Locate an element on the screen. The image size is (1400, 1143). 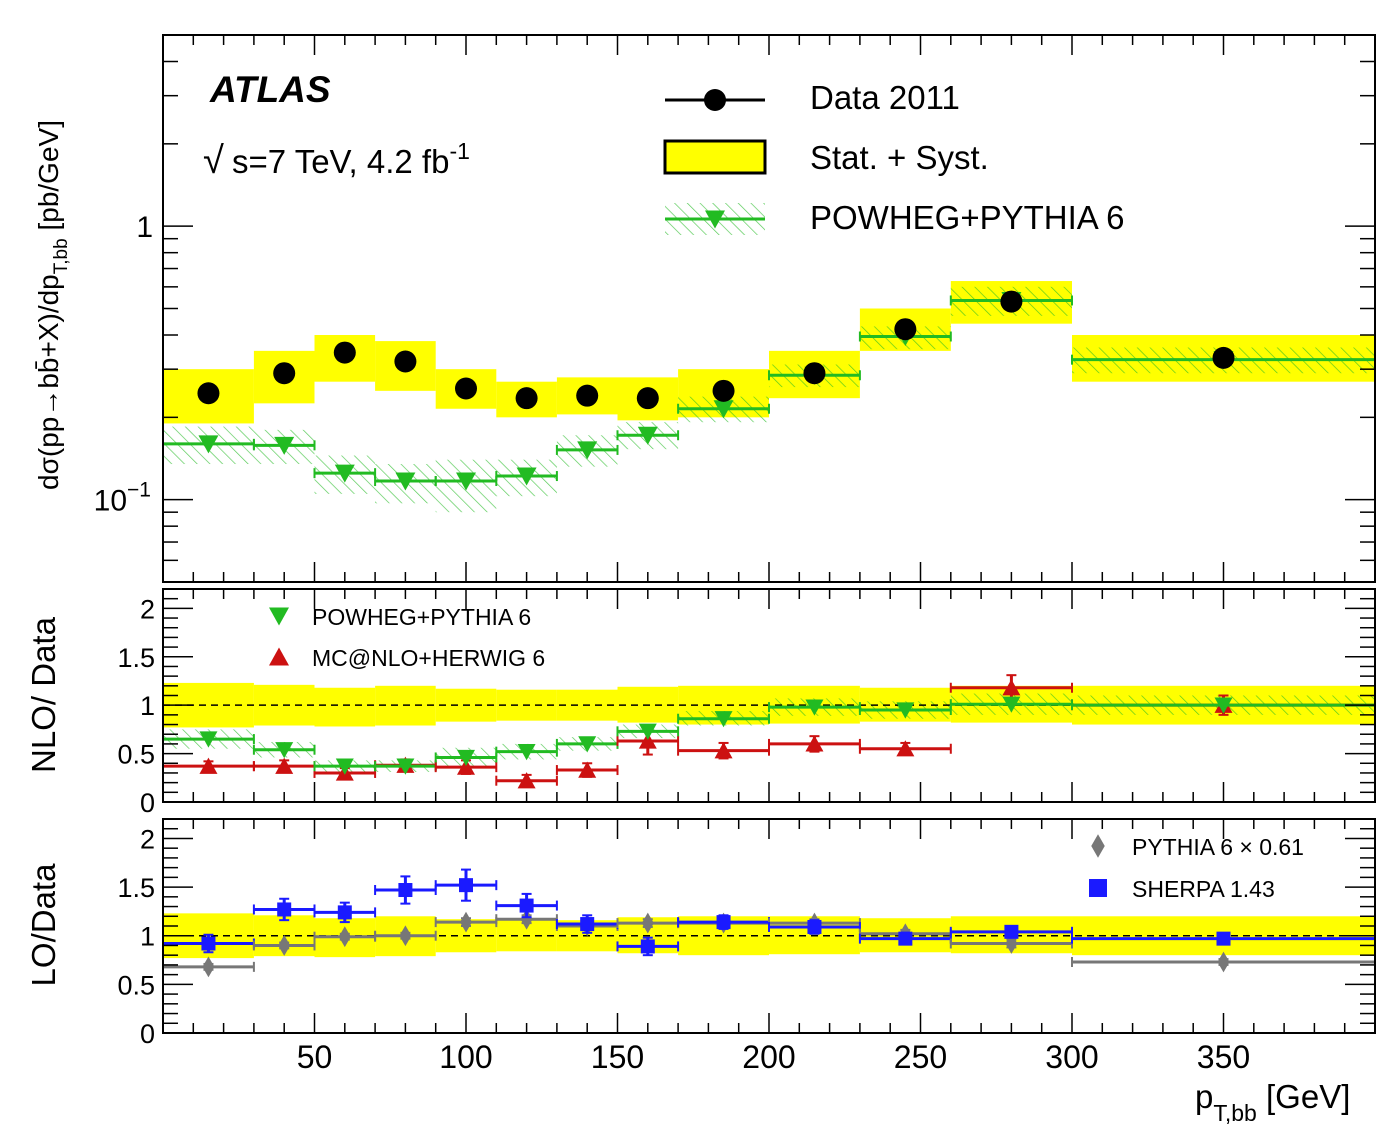
legend-mid-mcatnlo-label: MC@NLO+HERWIG 6 is located at coordinates (428, 658).